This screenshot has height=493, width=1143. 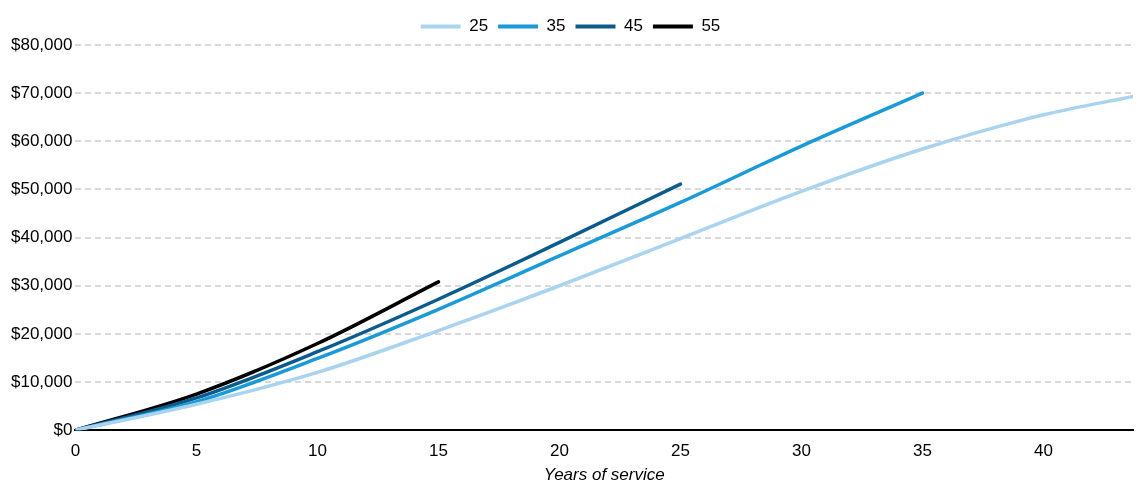 What do you see at coordinates (922, 451) in the screenshot?
I see `x-tick-label: 35` at bounding box center [922, 451].